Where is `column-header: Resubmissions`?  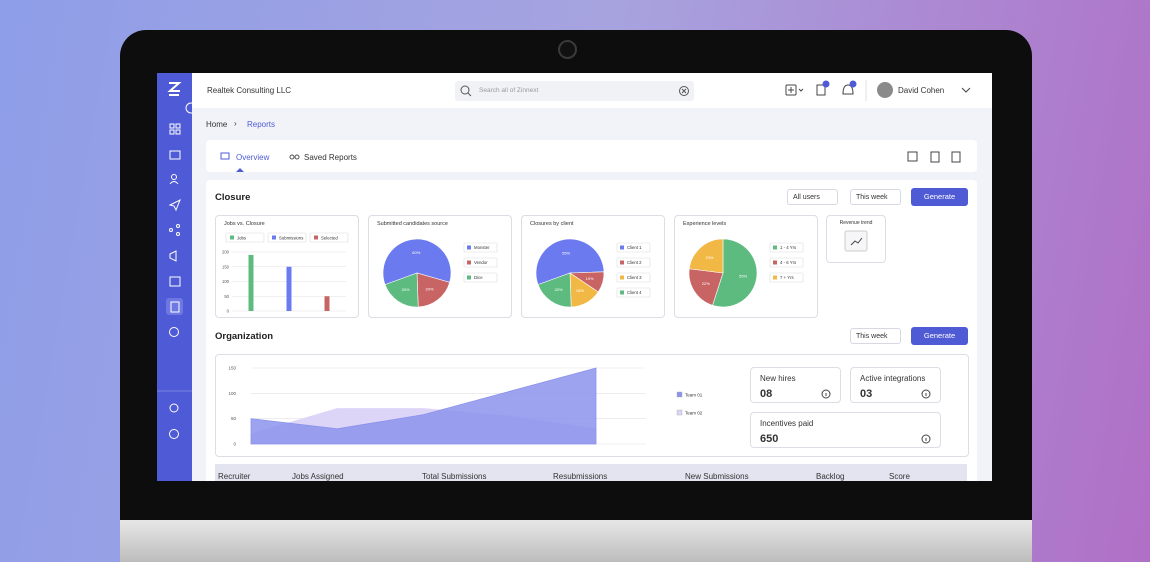
column-header: Resubmissions is located at coordinates (580, 476).